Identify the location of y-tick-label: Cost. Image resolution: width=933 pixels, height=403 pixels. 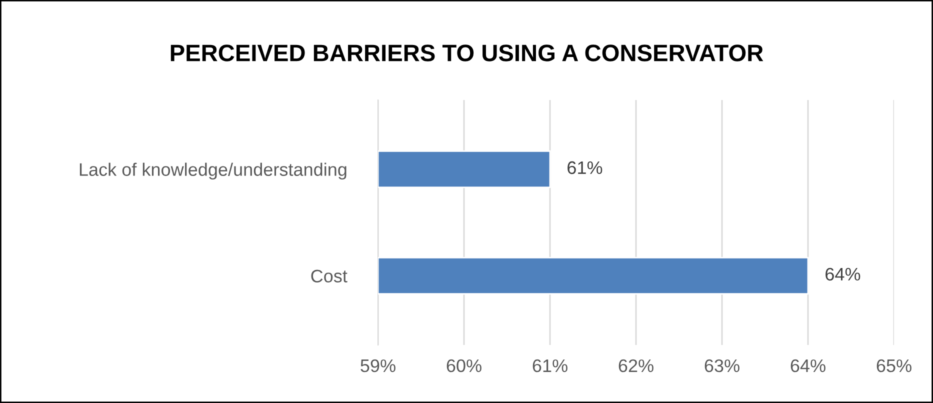
(329, 276).